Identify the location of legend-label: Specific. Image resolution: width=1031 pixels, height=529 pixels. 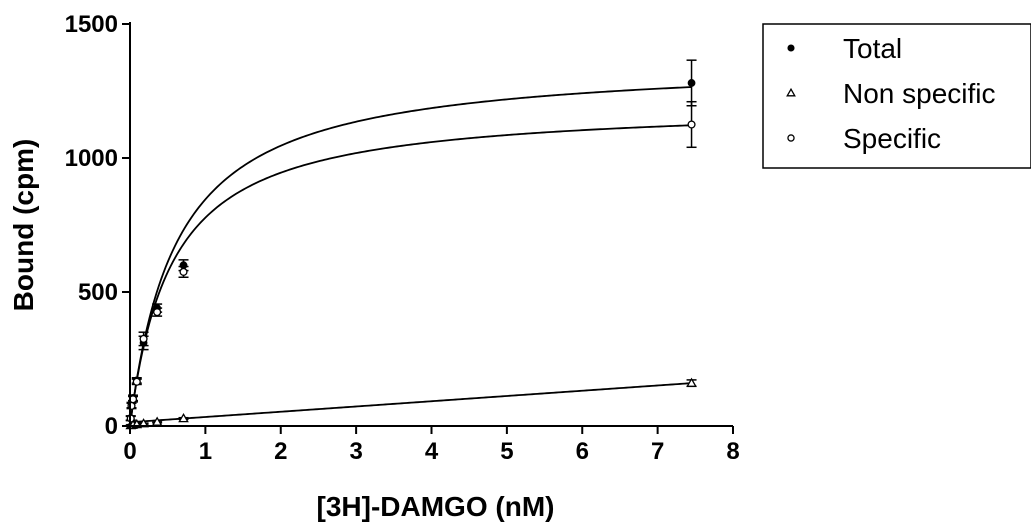
(892, 138).